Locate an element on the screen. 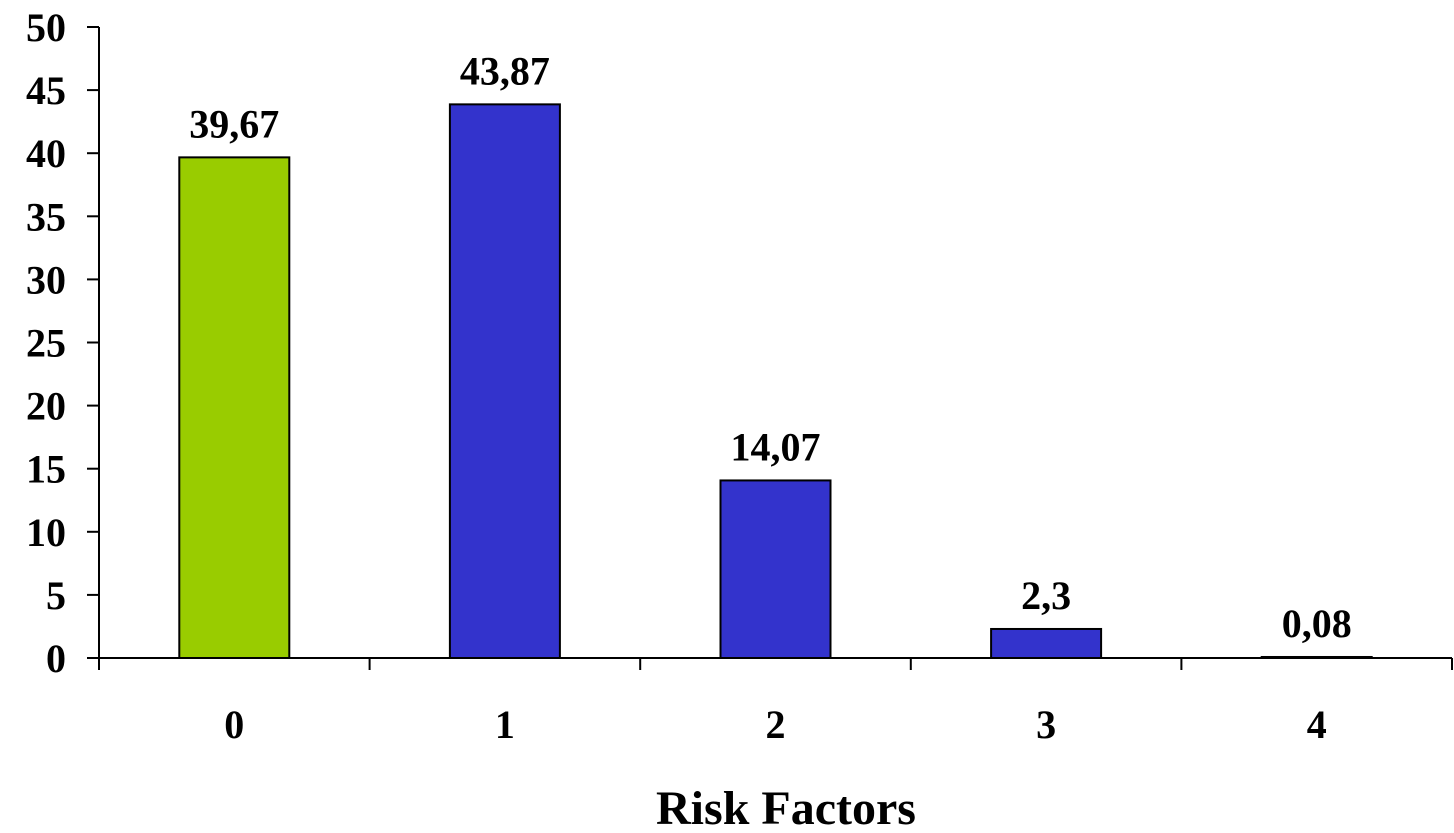 The image size is (1454, 833). y-tick-label: 35 is located at coordinates (46, 216).